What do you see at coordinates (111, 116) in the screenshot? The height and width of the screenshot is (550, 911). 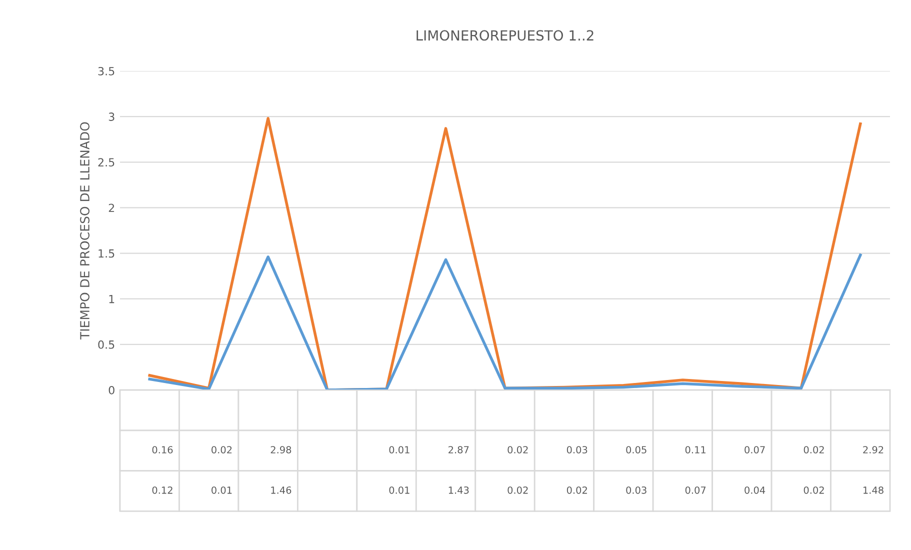 I see `y-tick-label: 3` at bounding box center [111, 116].